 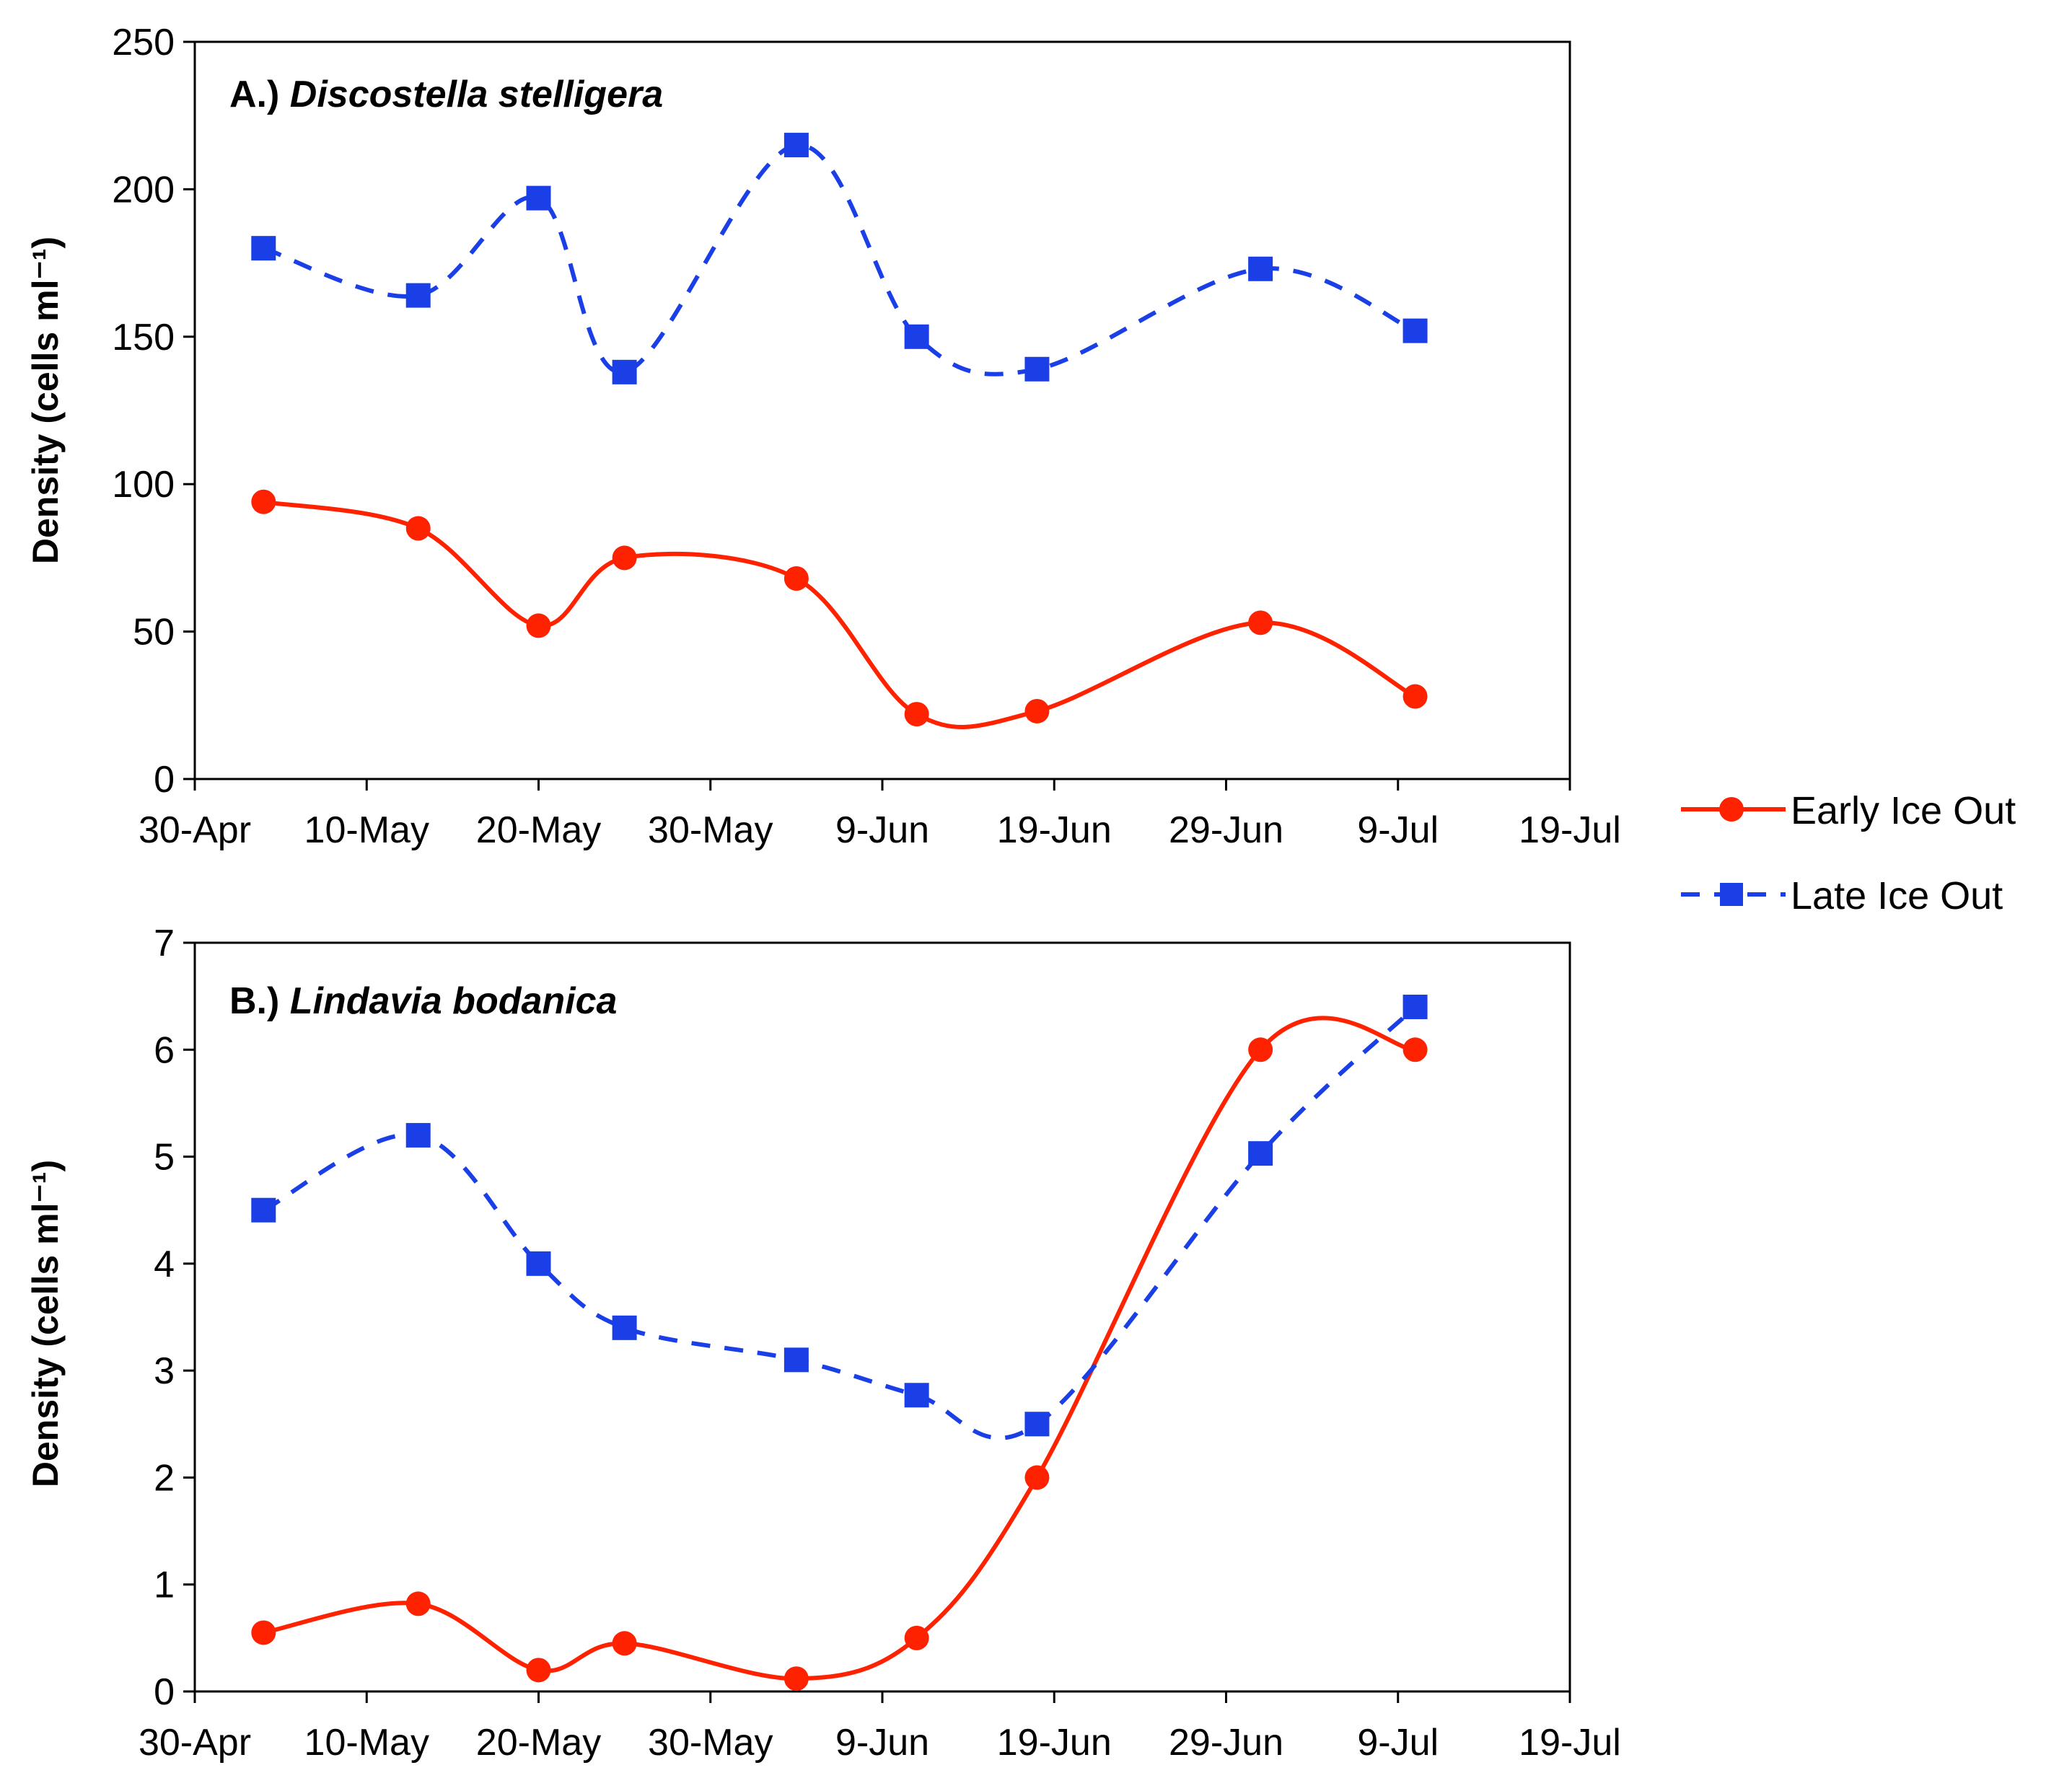 I want to click on legend-item-early: Early Ice Out, so click(x=1848, y=810).